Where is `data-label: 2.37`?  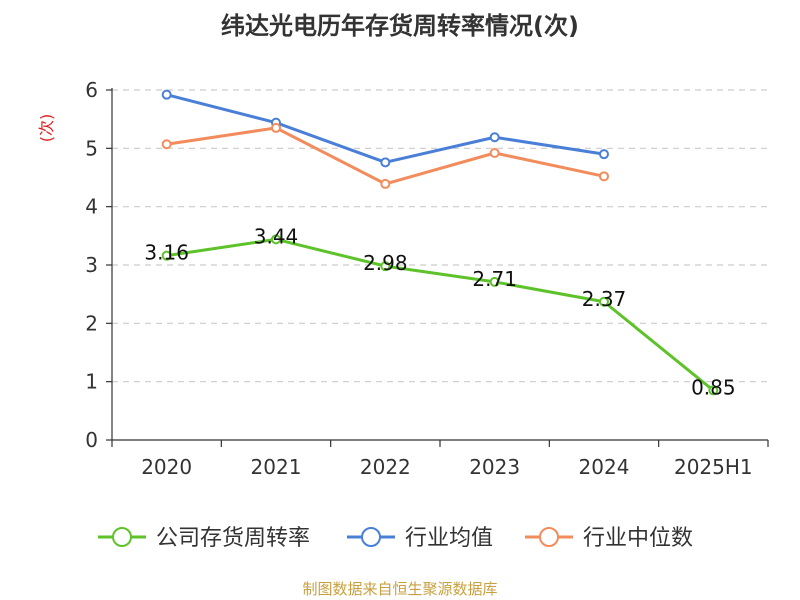
data-label: 2.37 is located at coordinates (604, 299).